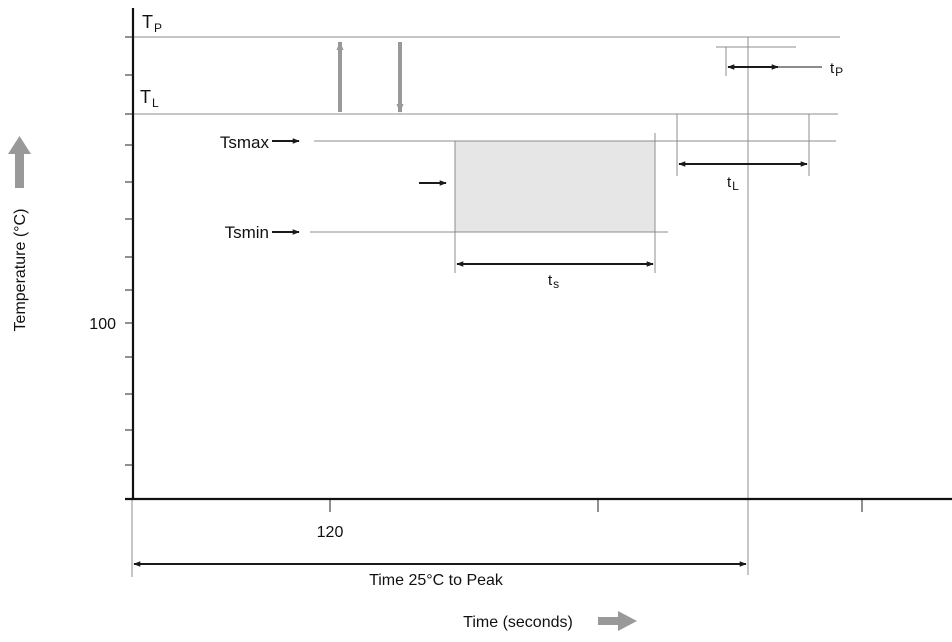 Image resolution: width=952 pixels, height=642 pixels. Describe the element at coordinates (102, 324) in the screenshot. I see `y-value-label: 100` at that location.